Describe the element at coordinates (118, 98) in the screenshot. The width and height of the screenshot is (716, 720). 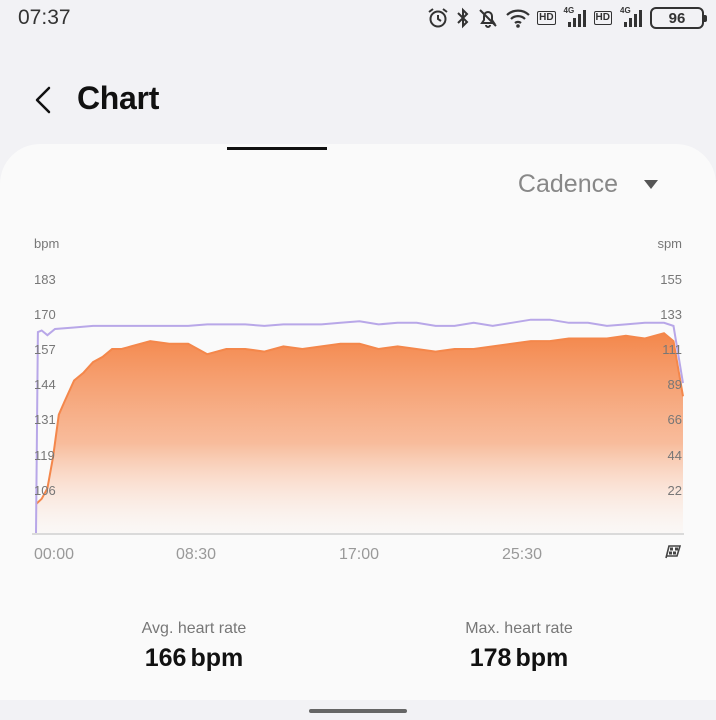
I see `page-title: Chart` at that location.